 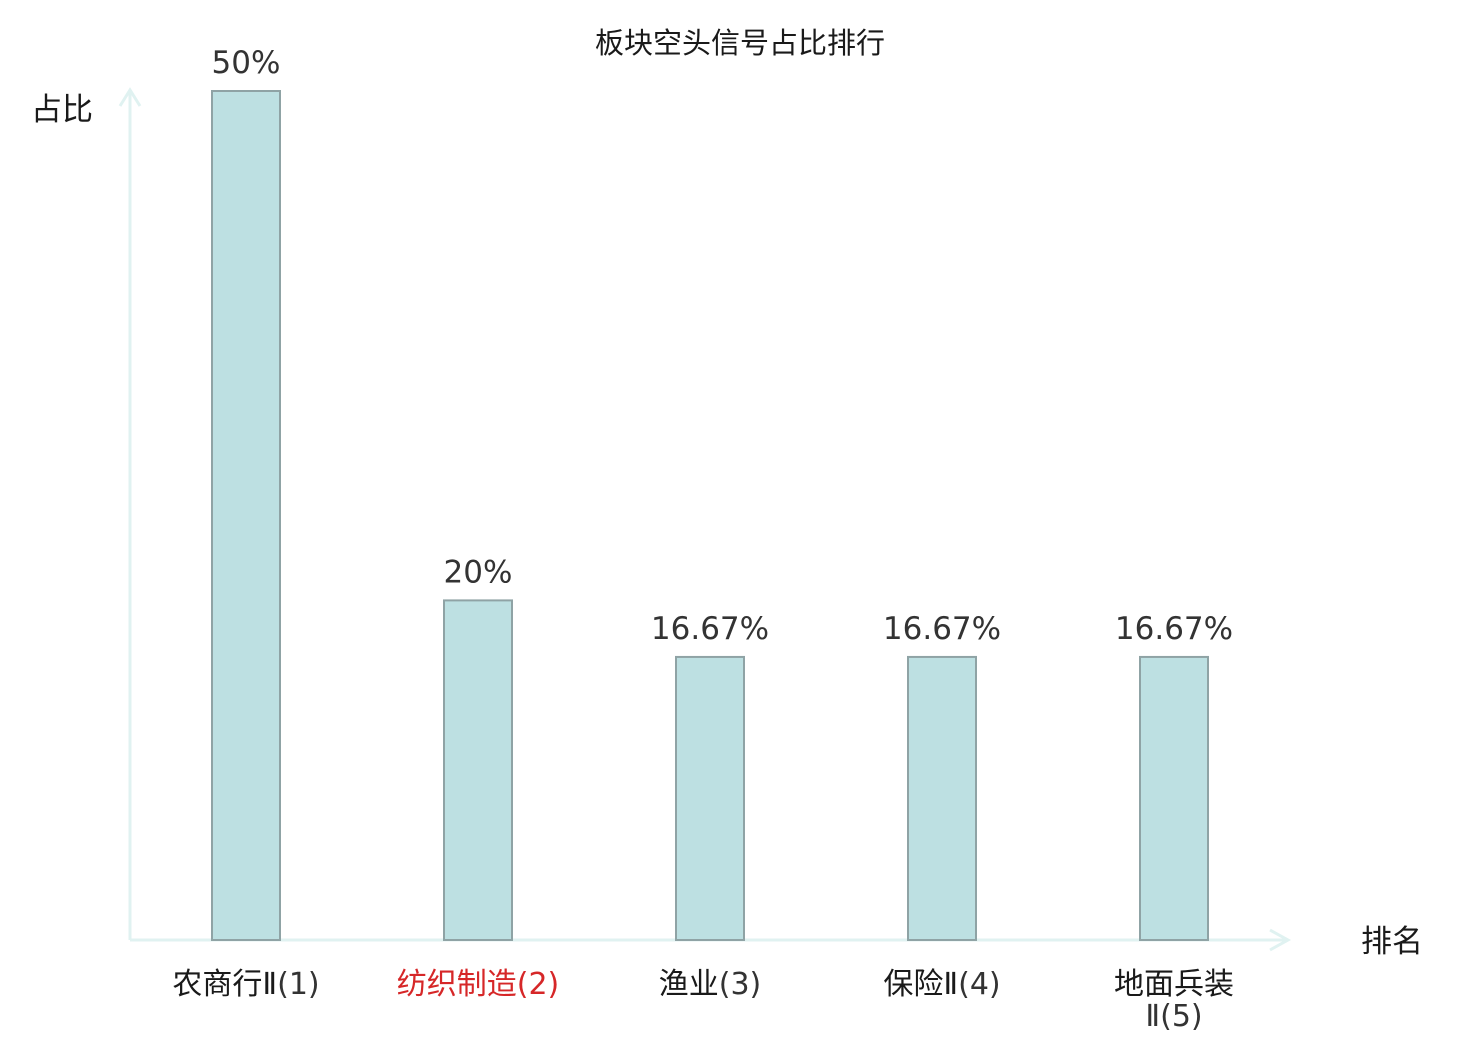 I want to click on value-label-5: 16.67%, so click(x=1174, y=629).